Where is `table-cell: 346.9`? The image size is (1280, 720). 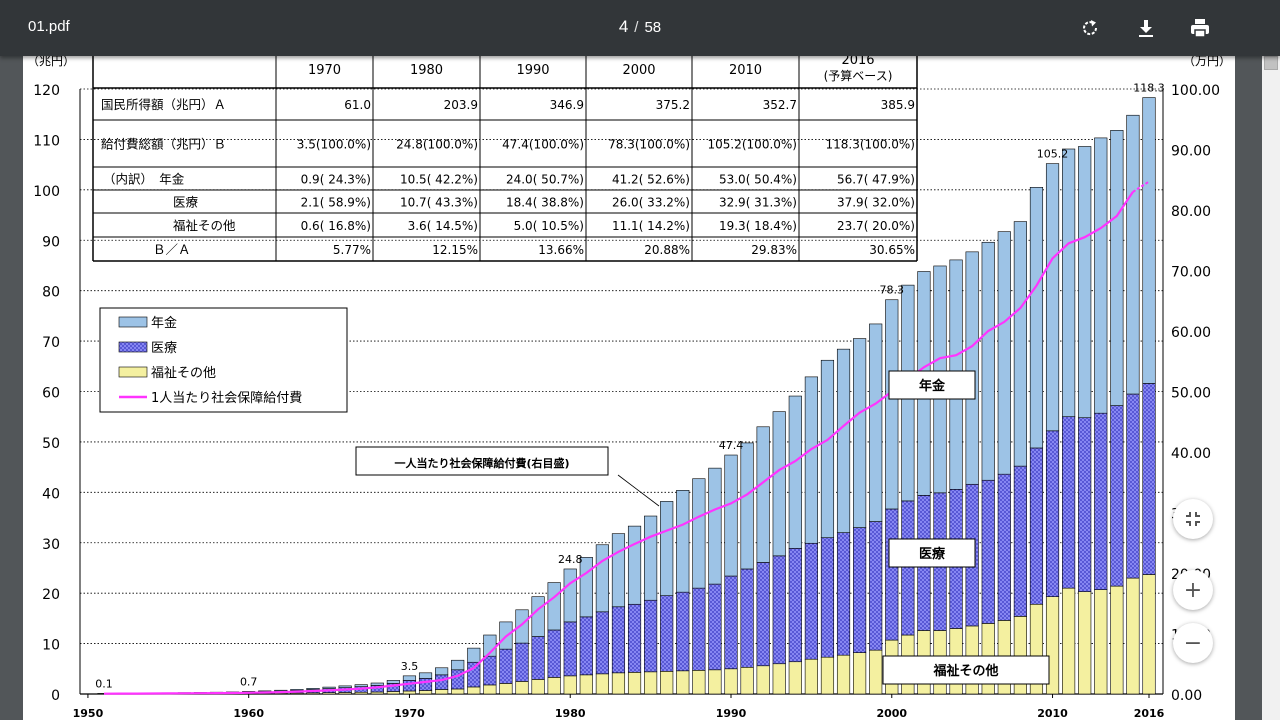 table-cell: 346.9 is located at coordinates (567, 105).